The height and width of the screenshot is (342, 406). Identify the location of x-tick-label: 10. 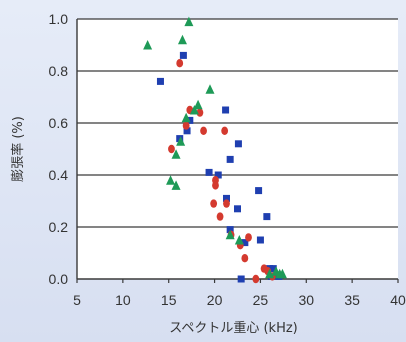
(123, 300).